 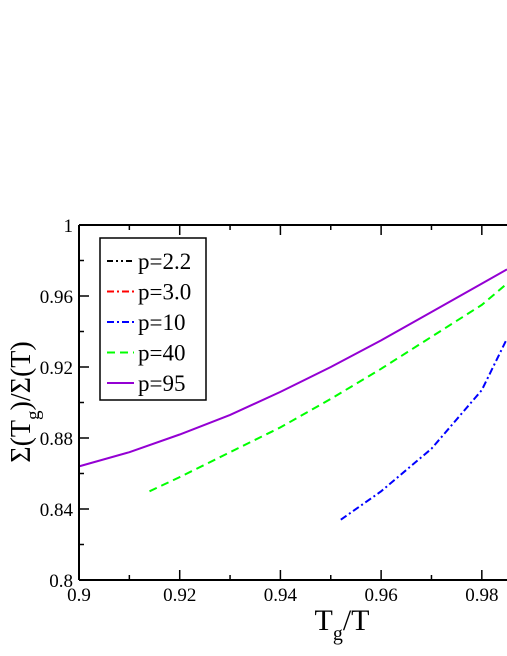 What do you see at coordinates (164, 261) in the screenshot?
I see `legend-label-p-2-2: p=2.2` at bounding box center [164, 261].